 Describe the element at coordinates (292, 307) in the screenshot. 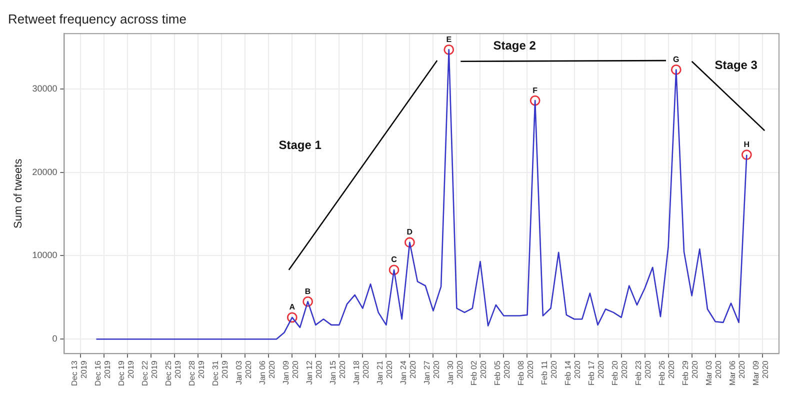

I see `annotation: A` at that location.